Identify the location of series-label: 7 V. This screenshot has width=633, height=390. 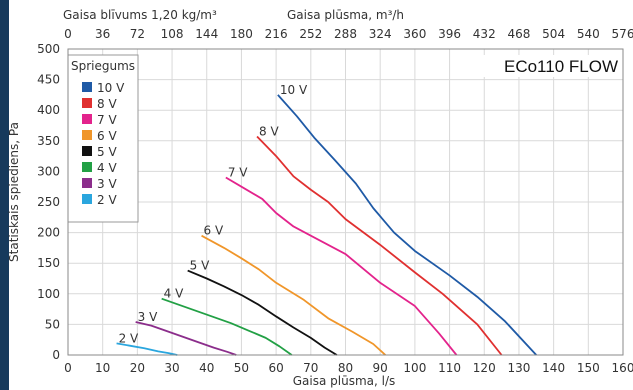
(238, 173).